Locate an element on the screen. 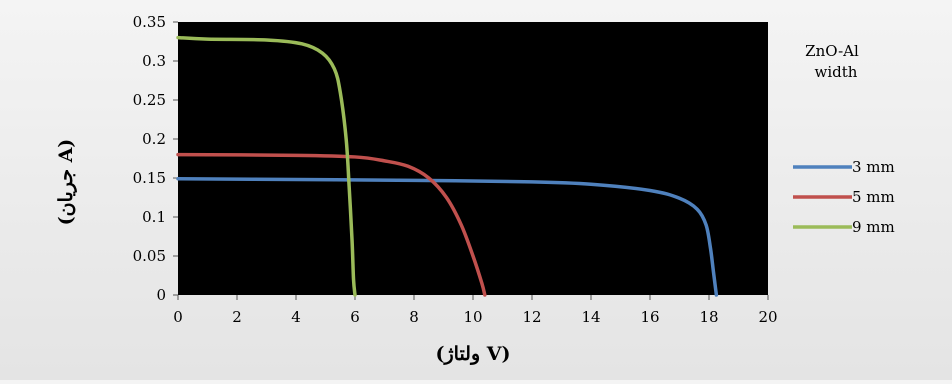  x-tick-label: 16 is located at coordinates (649, 317).